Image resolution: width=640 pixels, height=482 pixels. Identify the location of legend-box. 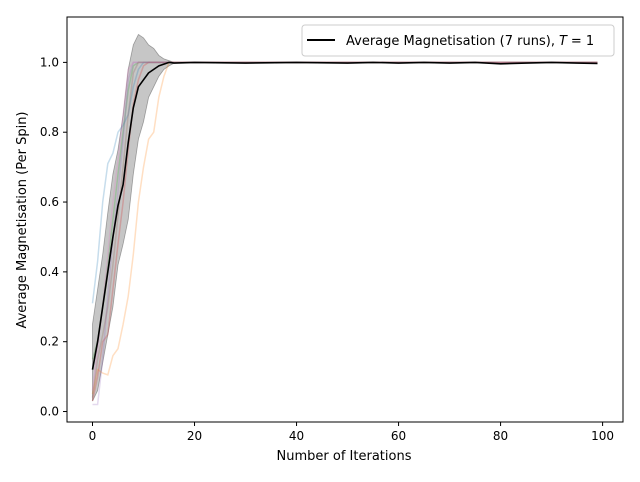
(458, 40).